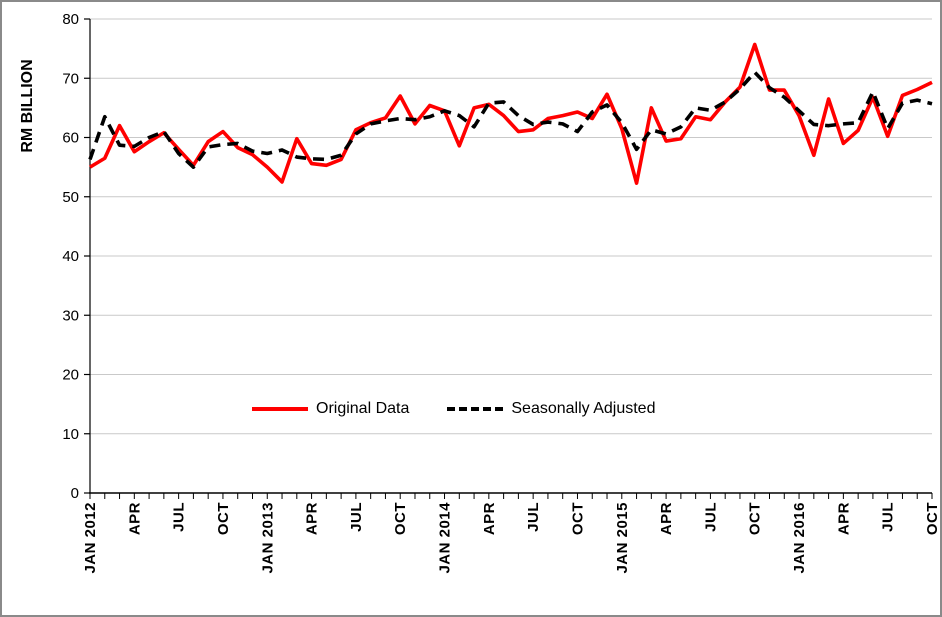 The width and height of the screenshot is (942, 617). What do you see at coordinates (75, 493) in the screenshot?
I see `y-tick-label: 0` at bounding box center [75, 493].